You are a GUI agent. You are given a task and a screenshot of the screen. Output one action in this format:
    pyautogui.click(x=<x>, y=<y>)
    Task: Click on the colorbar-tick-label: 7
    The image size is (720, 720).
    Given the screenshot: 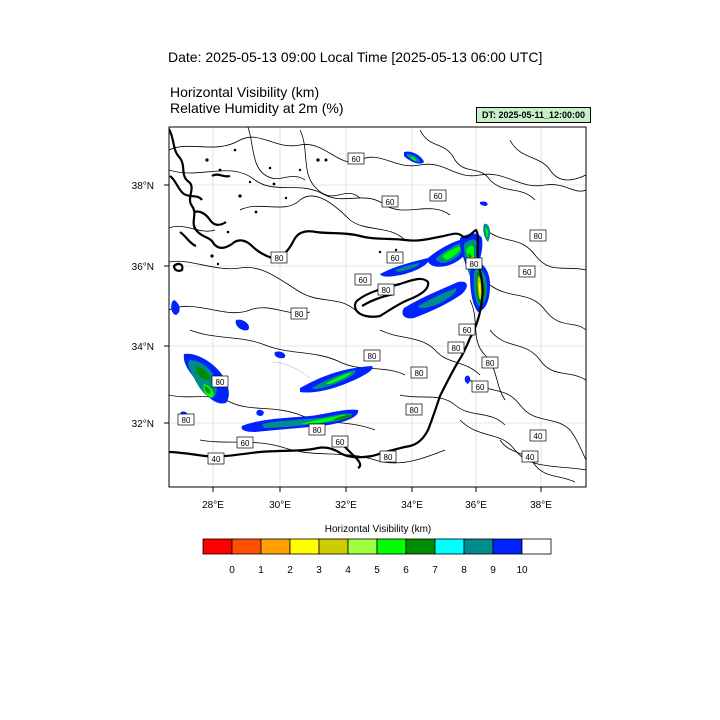 What is the action you would take?
    pyautogui.click(x=435, y=570)
    